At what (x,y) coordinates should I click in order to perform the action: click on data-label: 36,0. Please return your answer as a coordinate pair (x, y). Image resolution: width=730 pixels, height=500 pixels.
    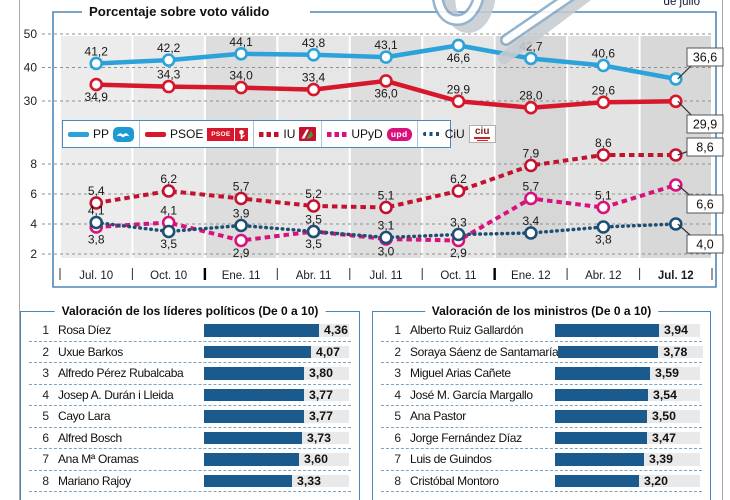
    Looking at the image, I should click on (386, 93).